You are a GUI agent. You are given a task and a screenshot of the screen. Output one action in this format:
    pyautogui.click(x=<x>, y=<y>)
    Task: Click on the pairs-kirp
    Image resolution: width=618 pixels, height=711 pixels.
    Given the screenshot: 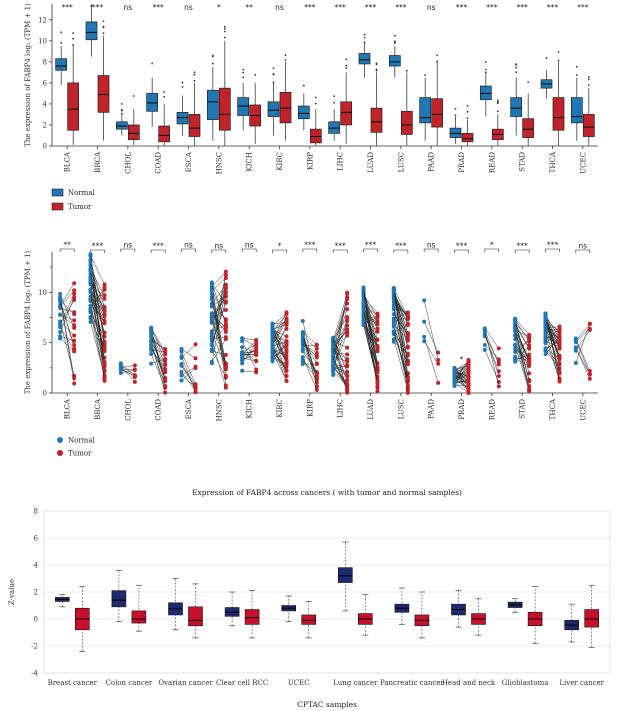 What is the action you would take?
    pyautogui.click(x=309, y=355)
    